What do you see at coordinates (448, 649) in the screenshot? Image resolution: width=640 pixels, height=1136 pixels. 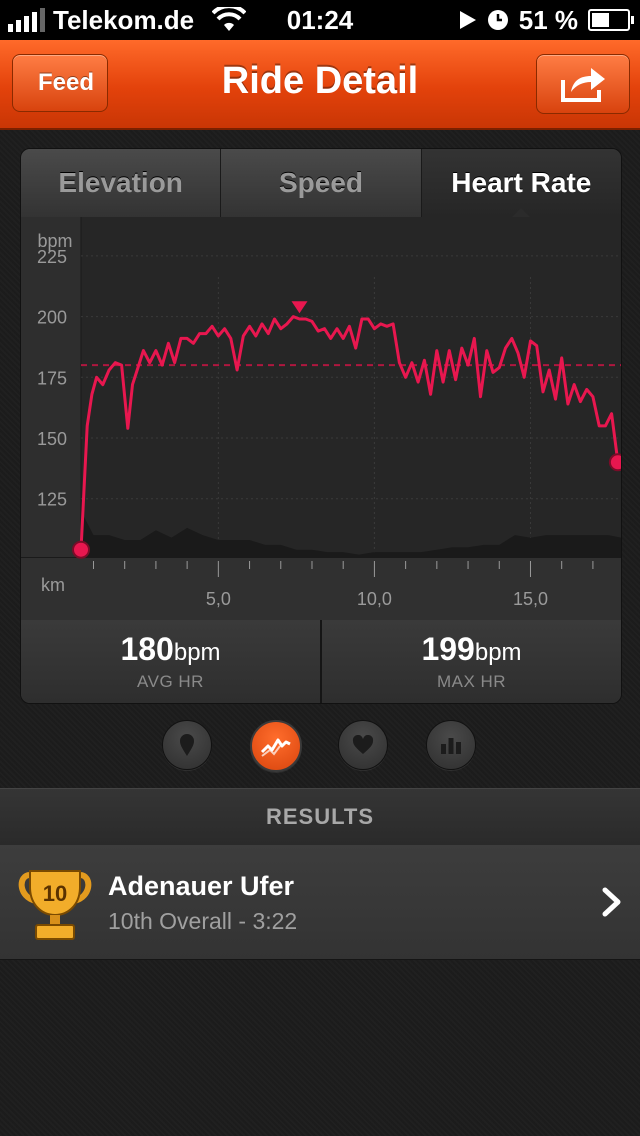 I see `max-hr-value: 199` at bounding box center [448, 649].